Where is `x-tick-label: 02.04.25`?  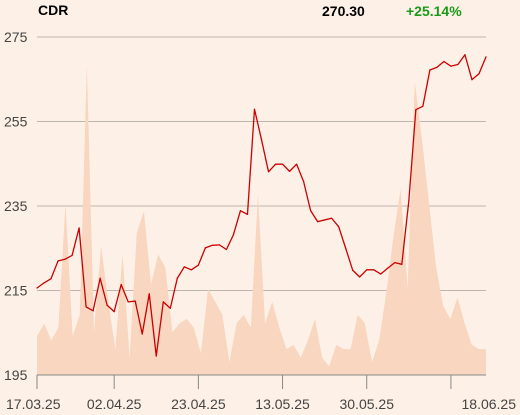
x-tick-label: 02.04.25 is located at coordinates (114, 404).